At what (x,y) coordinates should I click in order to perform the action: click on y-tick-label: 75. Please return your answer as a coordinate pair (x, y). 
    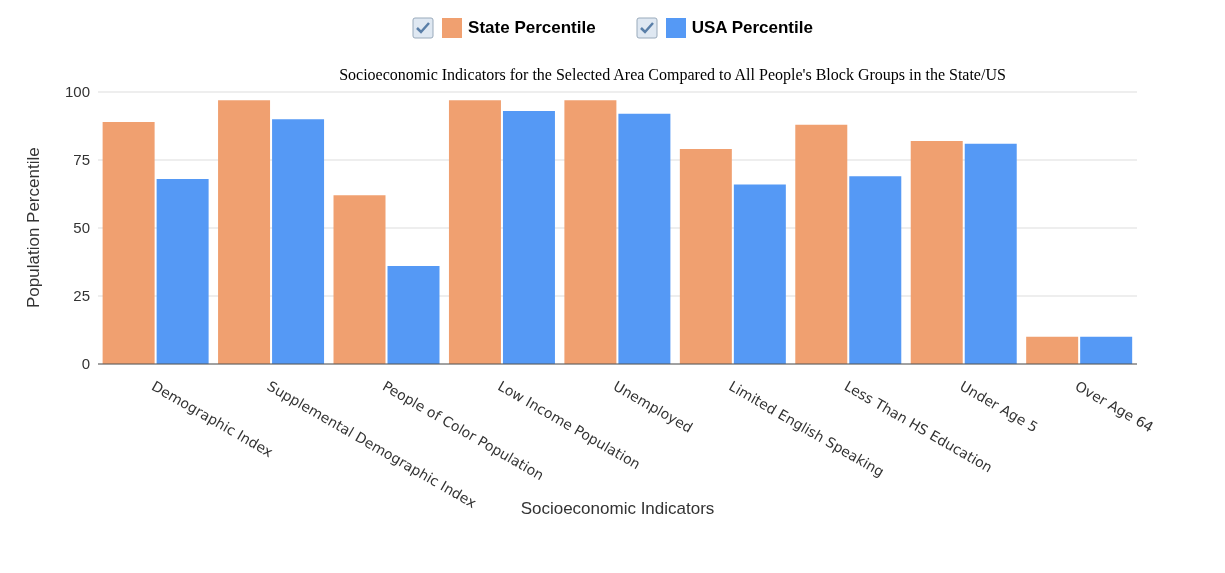
    Looking at the image, I should click on (81, 160).